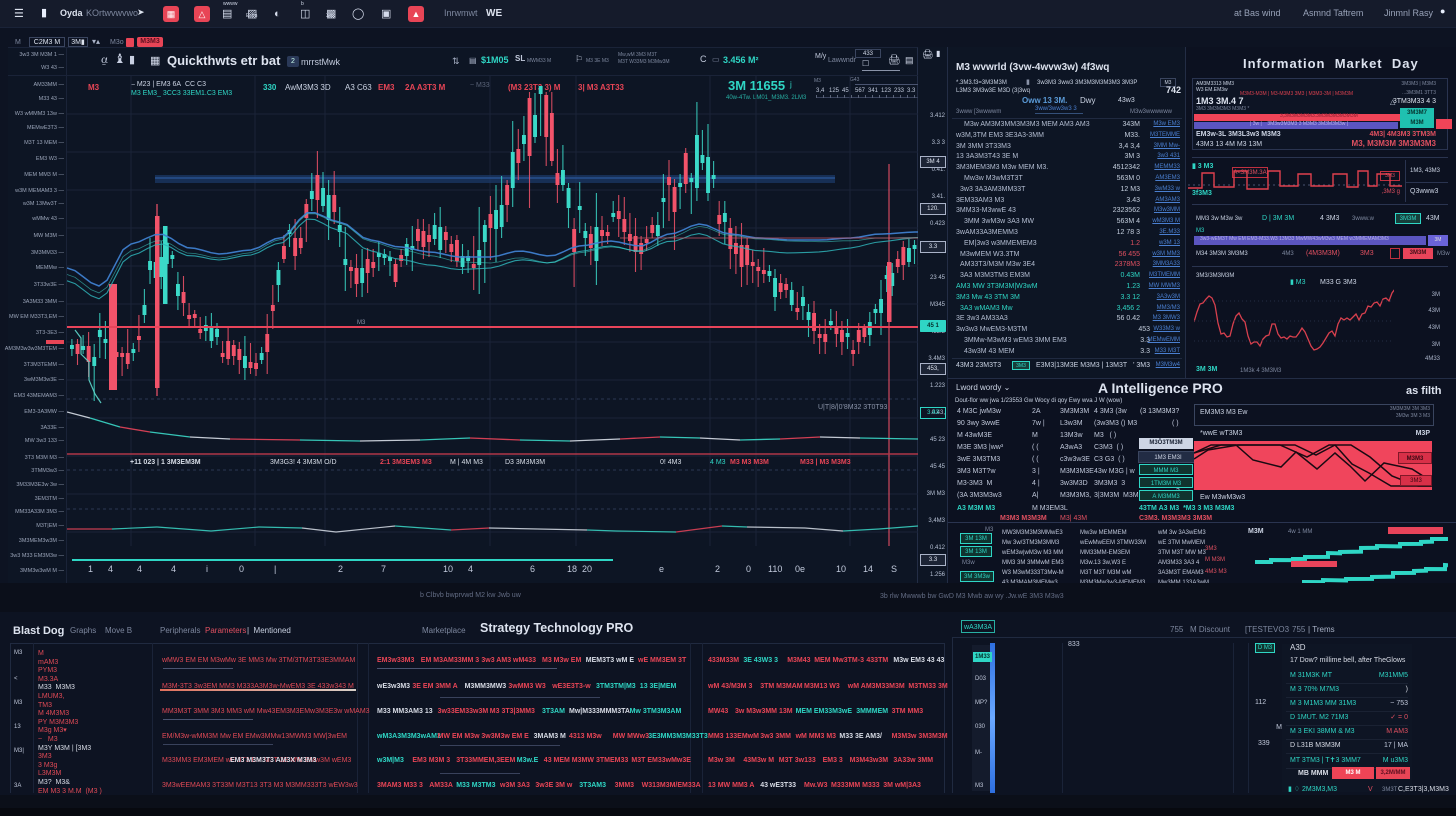  What do you see at coordinates (361, 323) in the screenshot?
I see `svg-text: M3` at bounding box center [361, 323].